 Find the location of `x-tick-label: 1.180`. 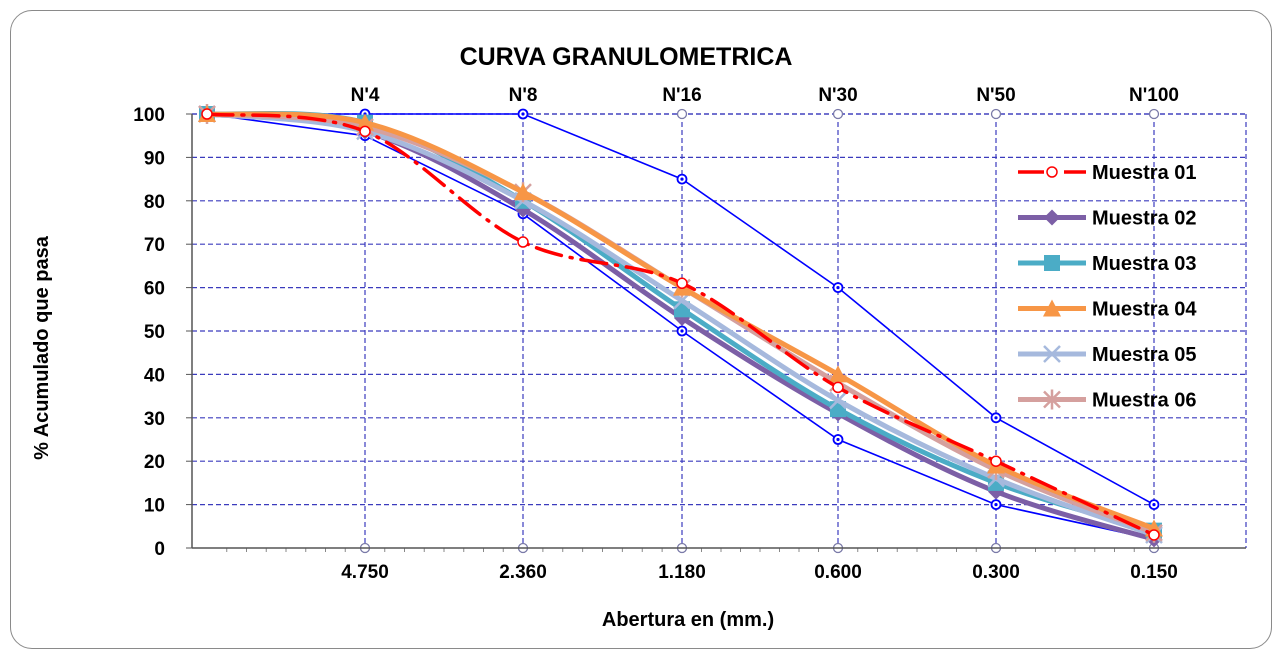

x-tick-label: 1.180 is located at coordinates (682, 572).